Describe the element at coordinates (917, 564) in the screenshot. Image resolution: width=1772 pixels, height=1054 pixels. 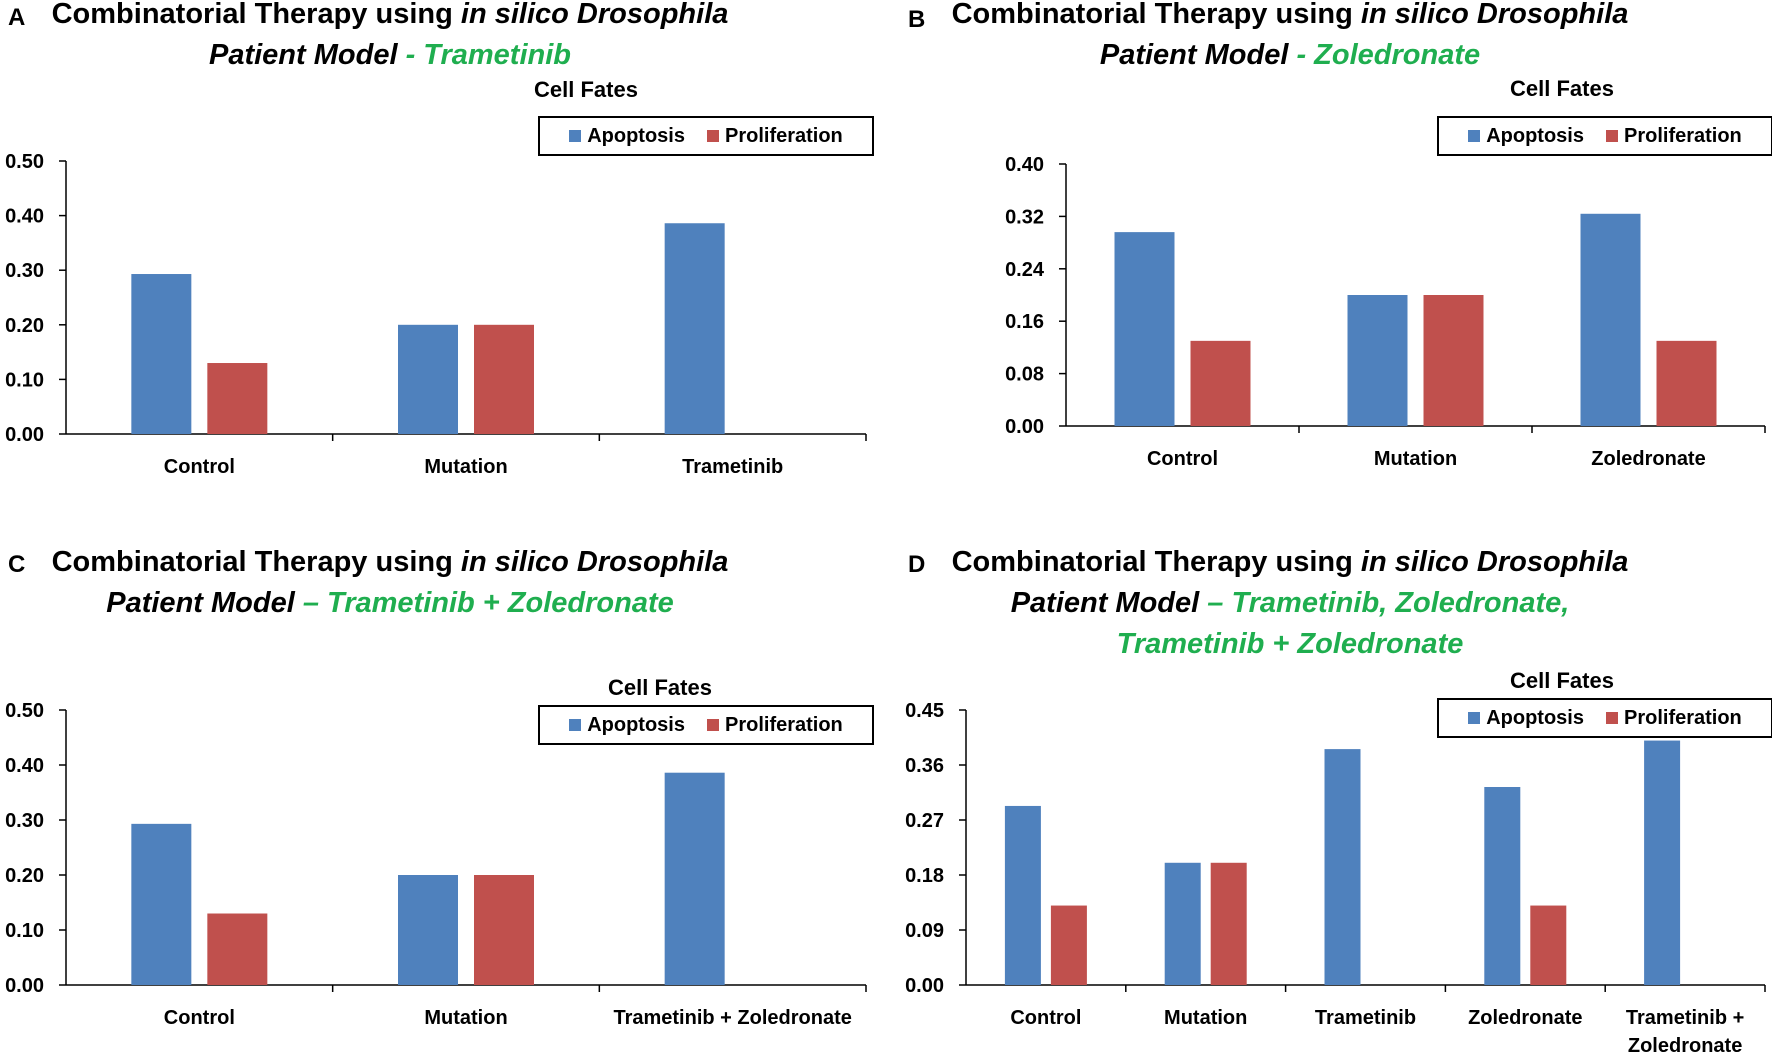
I see `panel-letter: D` at that location.